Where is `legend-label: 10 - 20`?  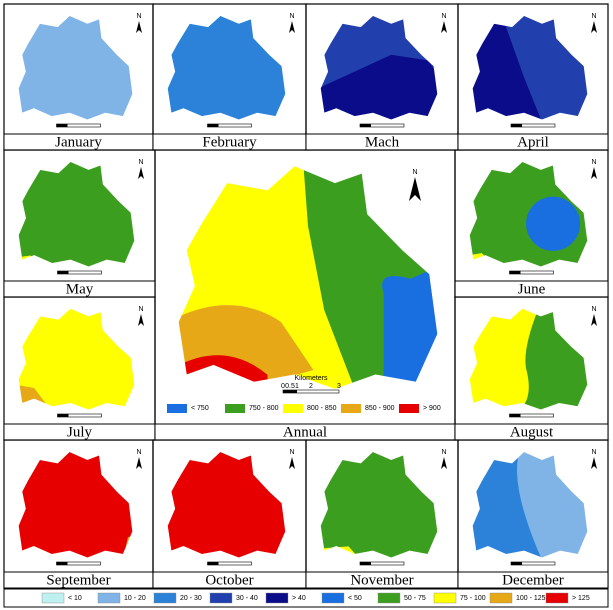
legend-label: 10 - 20 is located at coordinates (135, 598).